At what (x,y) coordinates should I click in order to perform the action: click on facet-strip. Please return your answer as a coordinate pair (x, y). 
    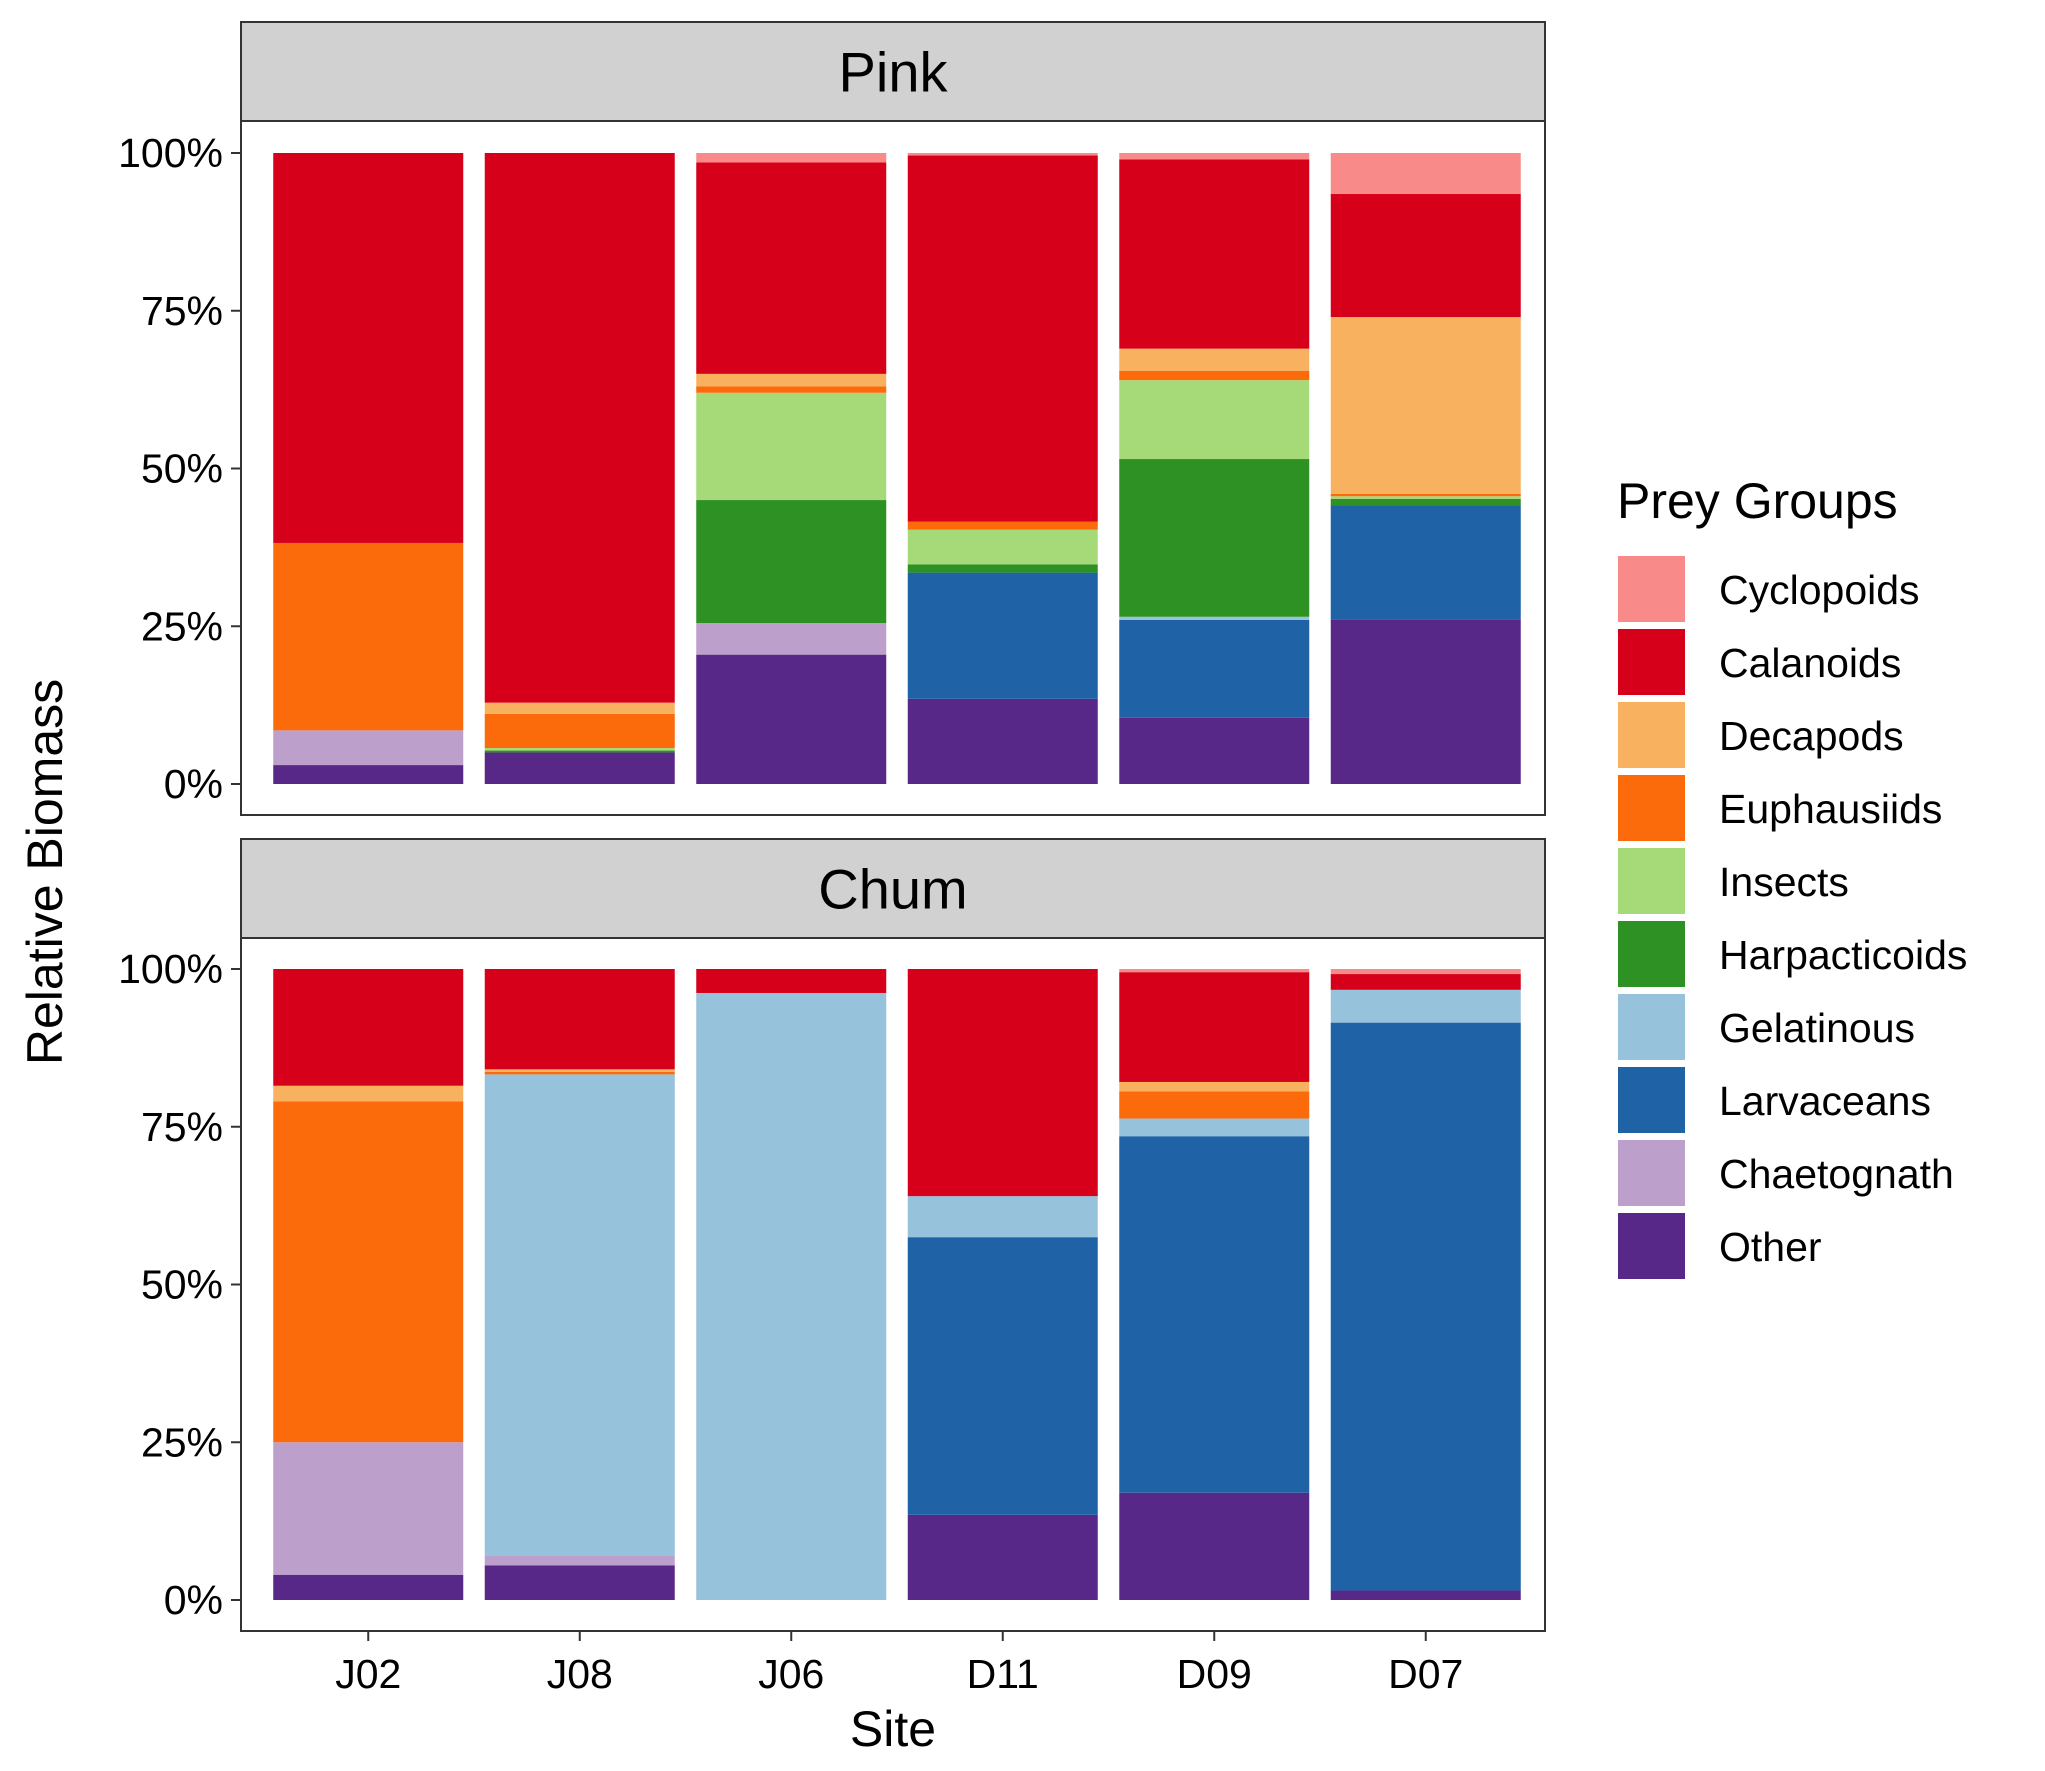
    Looking at the image, I should click on (893, 71).